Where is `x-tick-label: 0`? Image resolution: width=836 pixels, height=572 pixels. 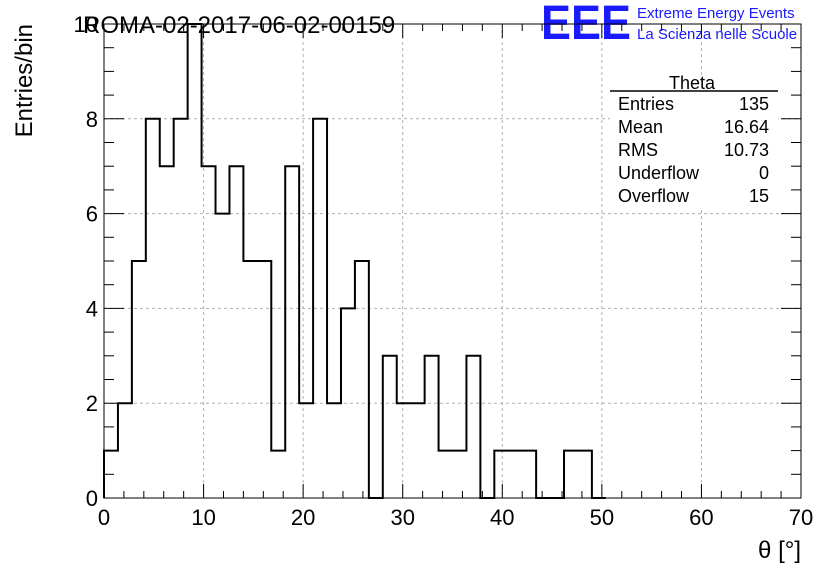 x-tick-label: 0 is located at coordinates (104, 517).